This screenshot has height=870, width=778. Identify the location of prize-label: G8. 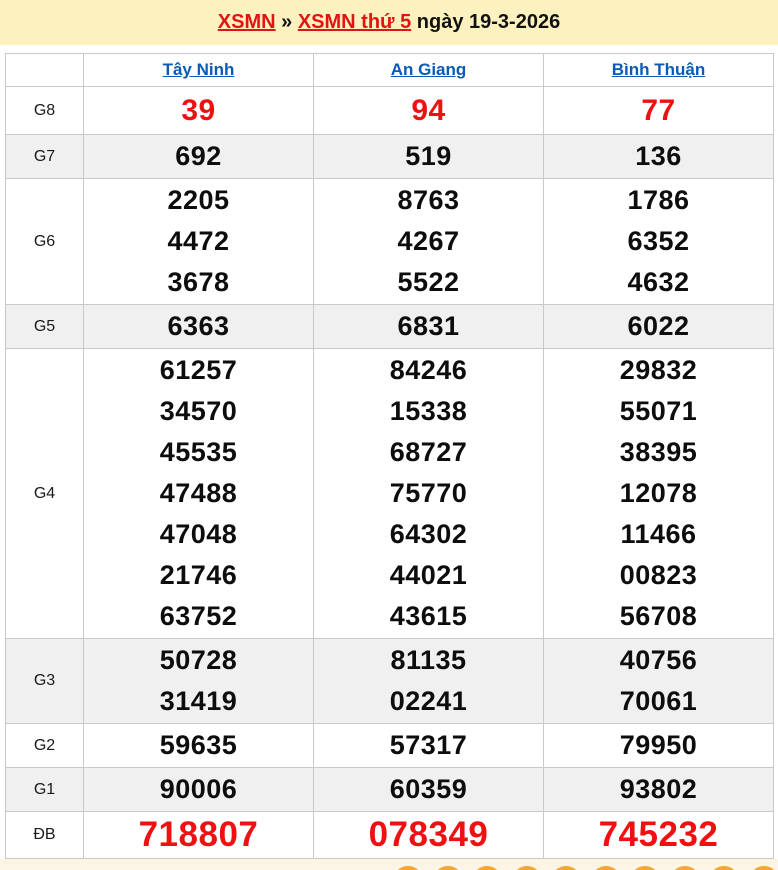
(45, 111).